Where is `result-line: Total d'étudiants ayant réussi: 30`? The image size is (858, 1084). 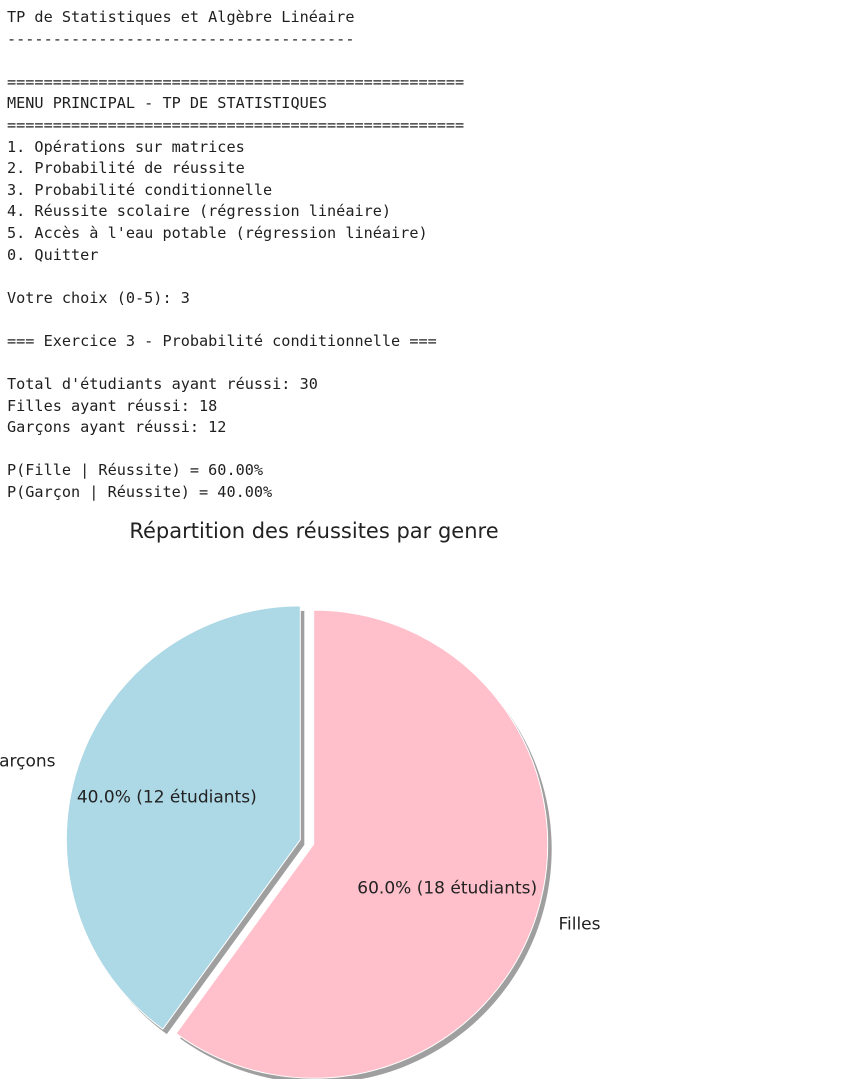 result-line: Total d'étudiants ayant réussi: 30 is located at coordinates (162, 384).